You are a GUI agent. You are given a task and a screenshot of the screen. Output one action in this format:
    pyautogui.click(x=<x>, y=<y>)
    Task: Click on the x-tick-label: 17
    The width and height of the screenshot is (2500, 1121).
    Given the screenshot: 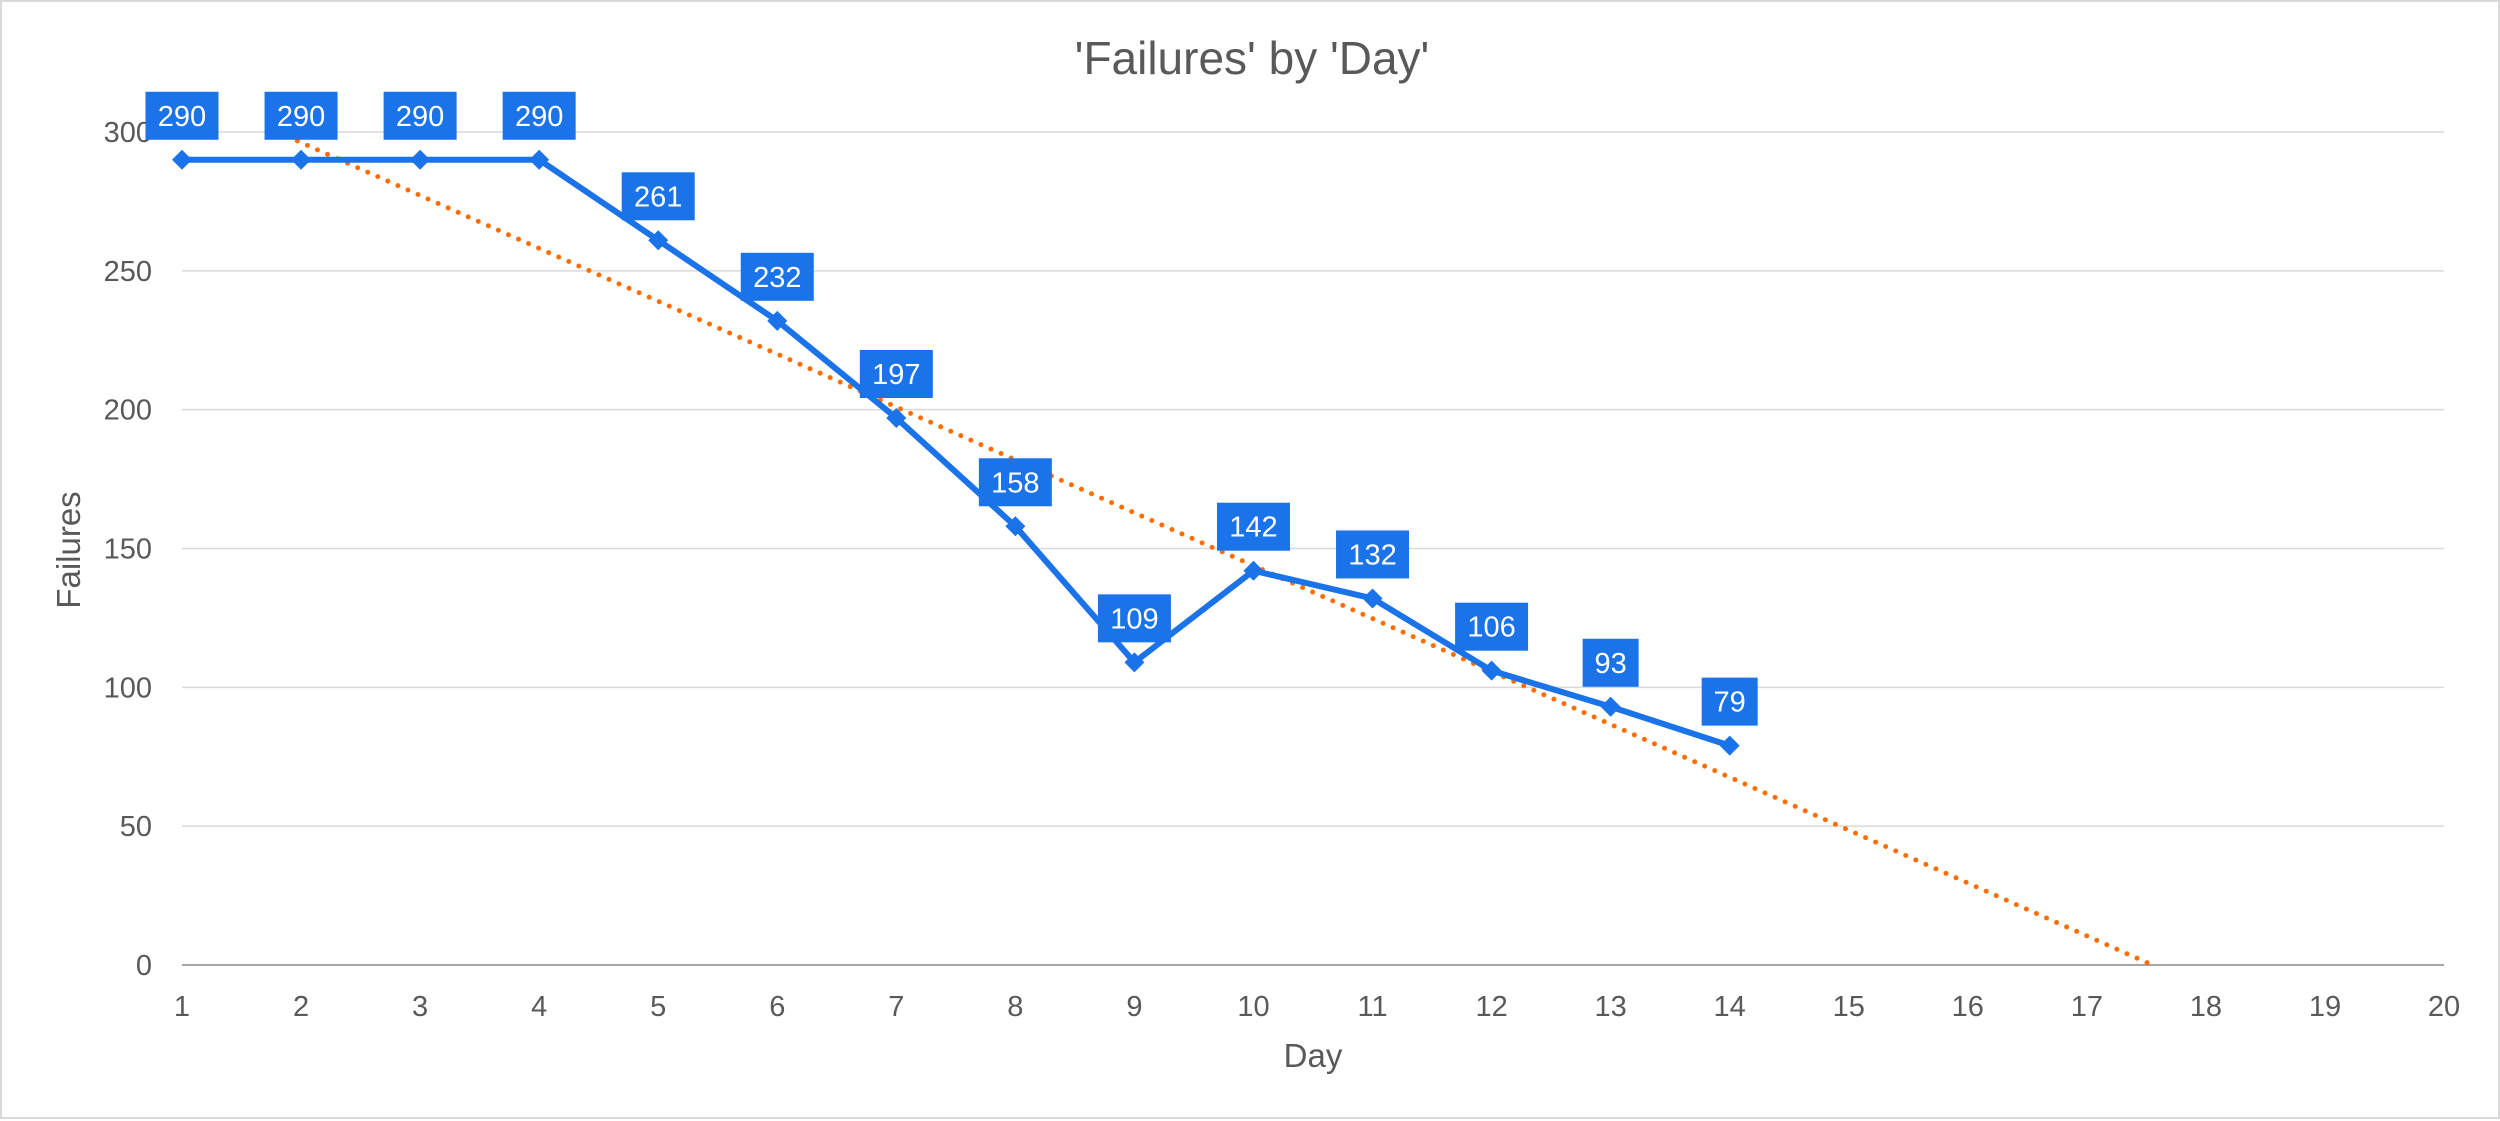 What is the action you would take?
    pyautogui.click(x=2087, y=1007)
    